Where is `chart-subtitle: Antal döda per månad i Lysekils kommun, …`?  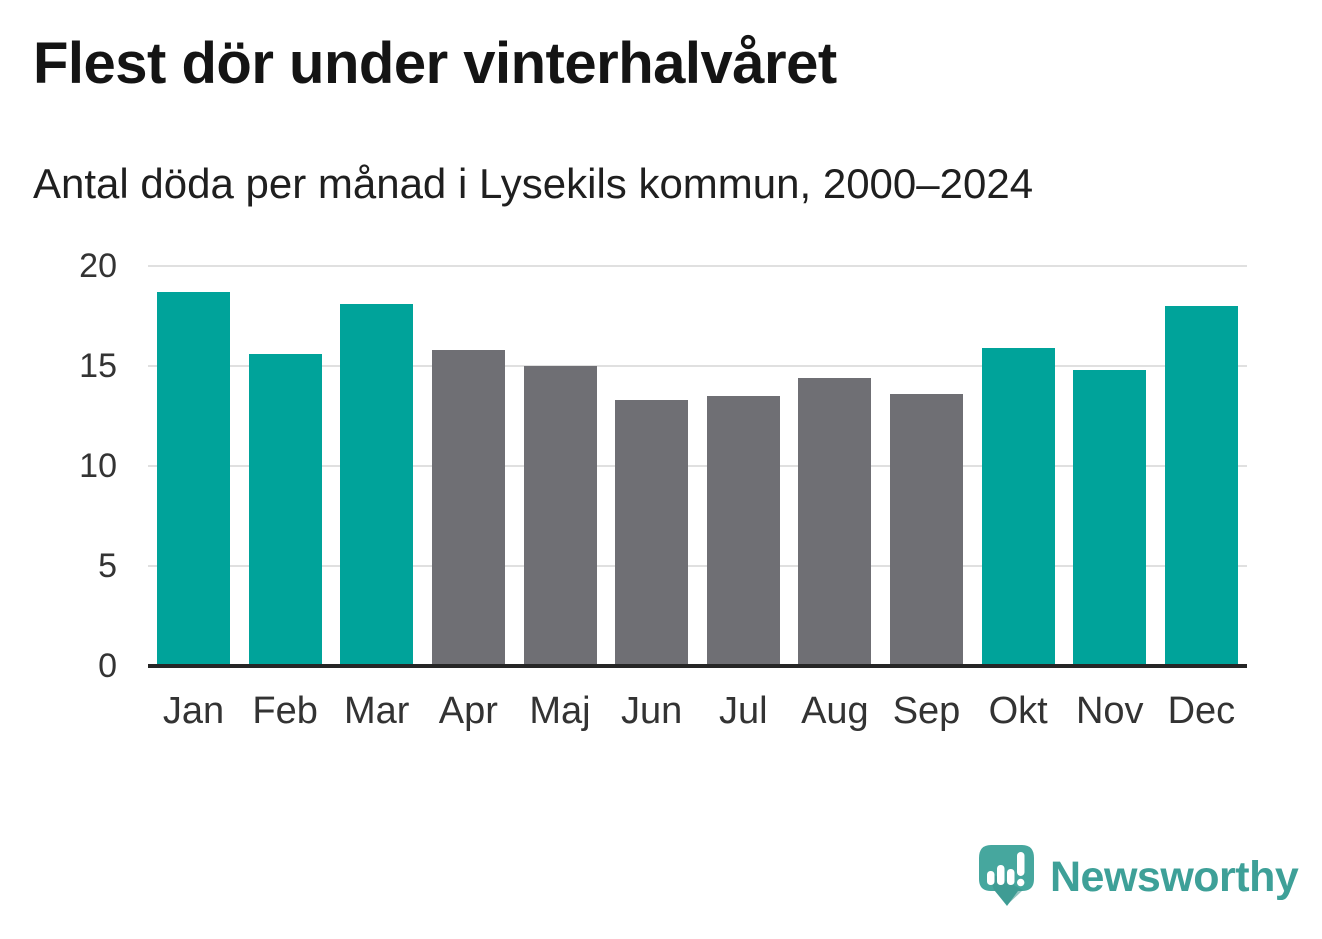 chart-subtitle: Antal döda per månad i Lysekils kommun, … is located at coordinates (533, 183).